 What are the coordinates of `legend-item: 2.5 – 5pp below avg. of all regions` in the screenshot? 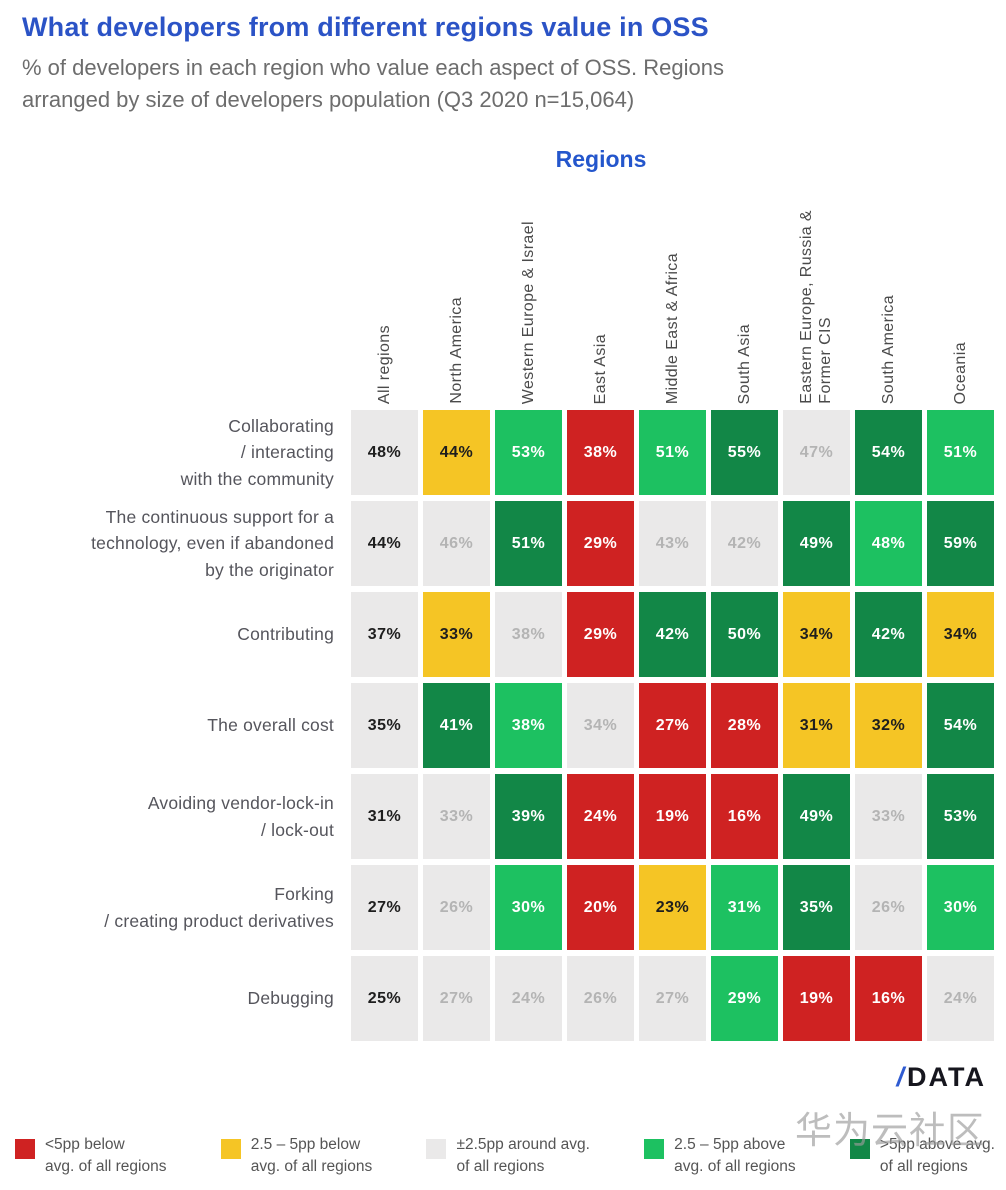 It's located at (296, 1155).